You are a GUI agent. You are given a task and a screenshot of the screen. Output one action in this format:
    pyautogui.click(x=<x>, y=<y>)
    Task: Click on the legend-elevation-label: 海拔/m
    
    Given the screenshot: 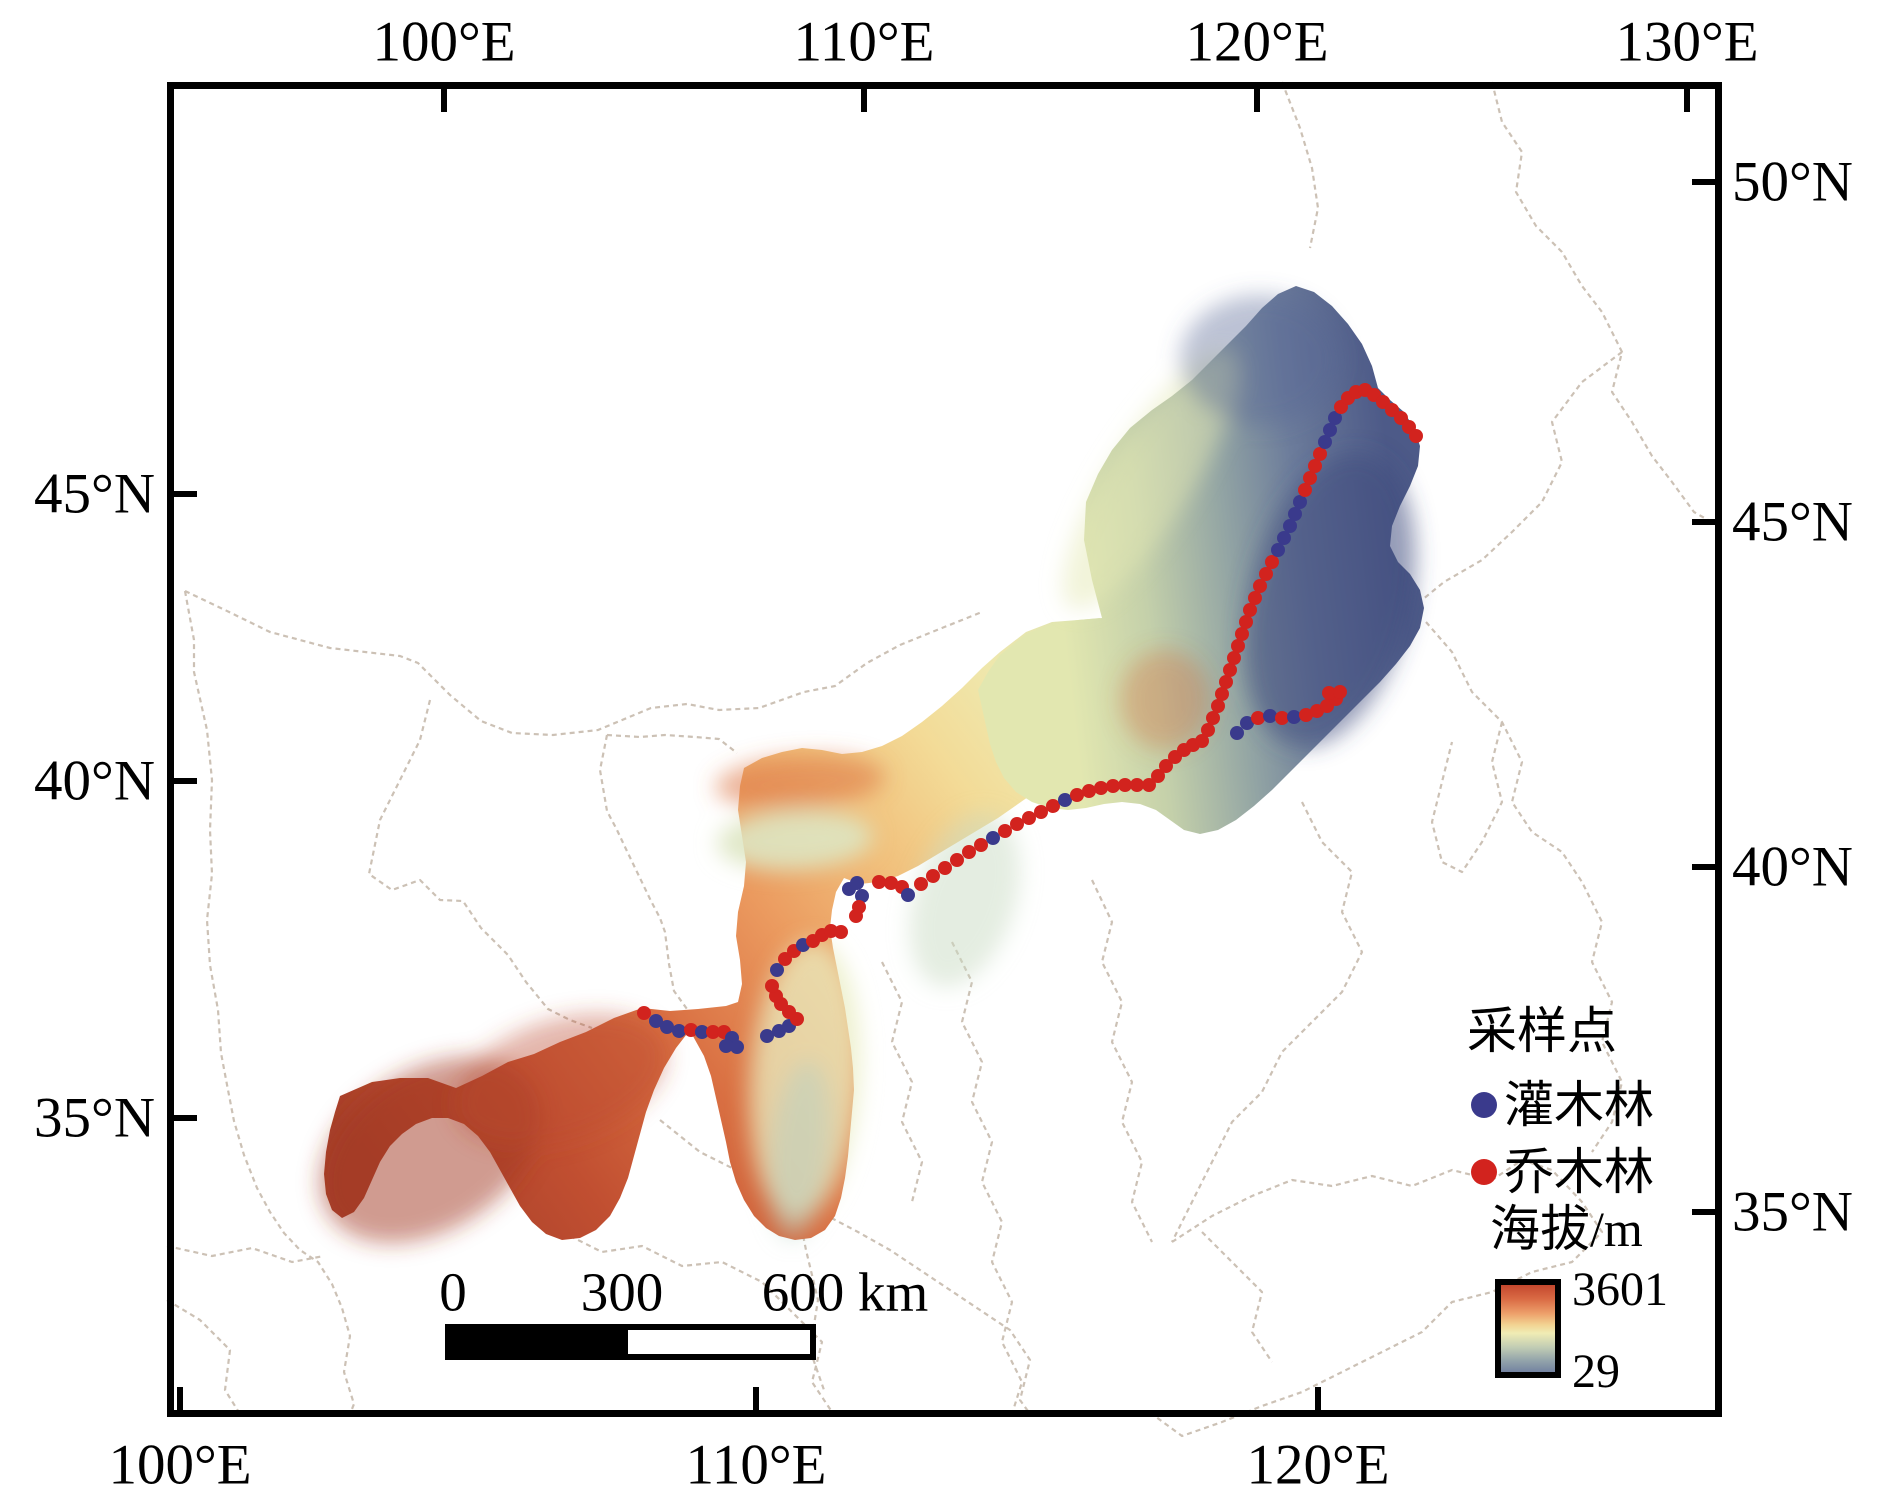 What is the action you would take?
    pyautogui.click(x=1566, y=1229)
    